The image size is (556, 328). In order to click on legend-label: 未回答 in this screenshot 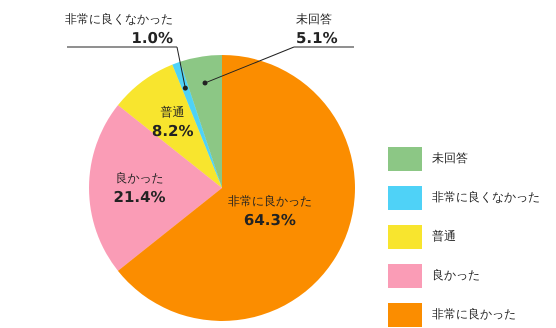, I will do `click(450, 158)`.